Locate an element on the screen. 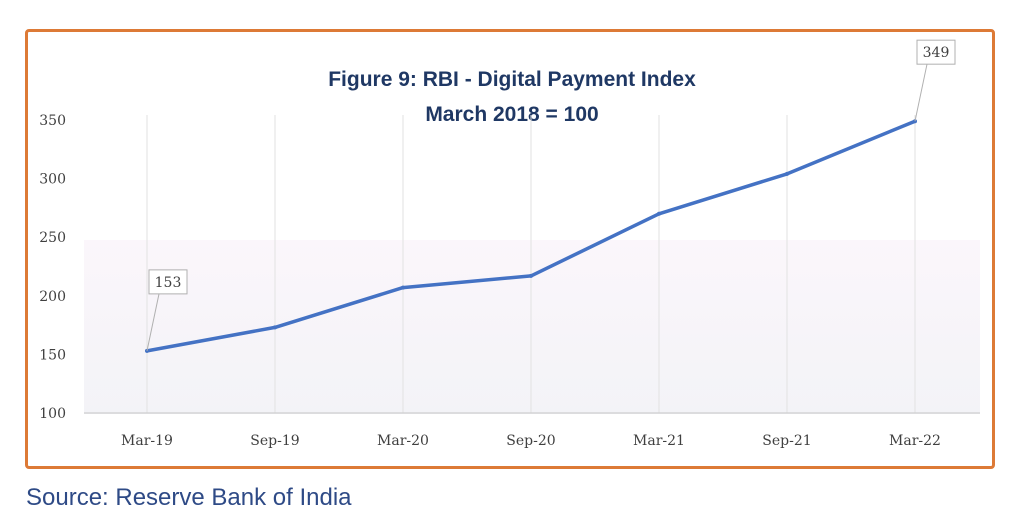  y-tick-label: 150 is located at coordinates (52, 355).